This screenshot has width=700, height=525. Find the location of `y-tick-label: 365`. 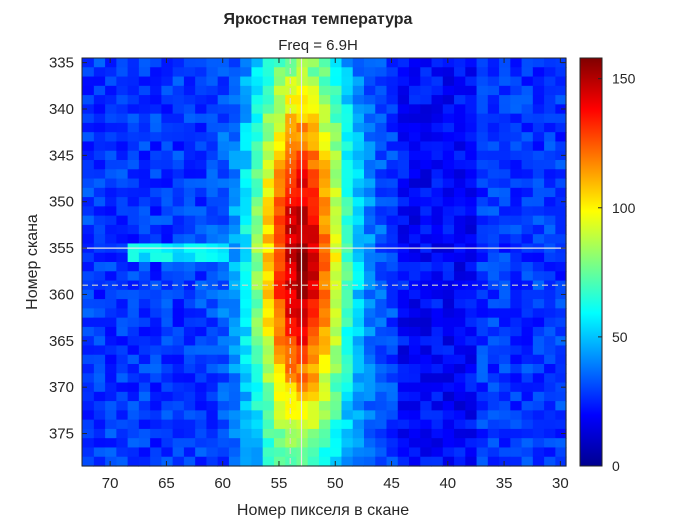

y-tick-label: 365 is located at coordinates (61, 341).